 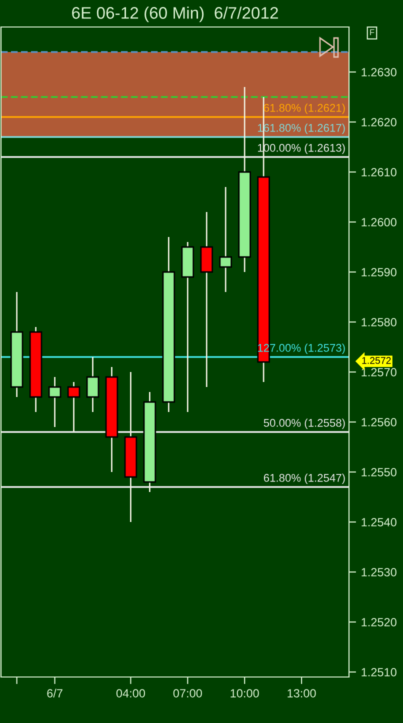 I want to click on x-tick-label: 10:00, so click(x=244, y=693).